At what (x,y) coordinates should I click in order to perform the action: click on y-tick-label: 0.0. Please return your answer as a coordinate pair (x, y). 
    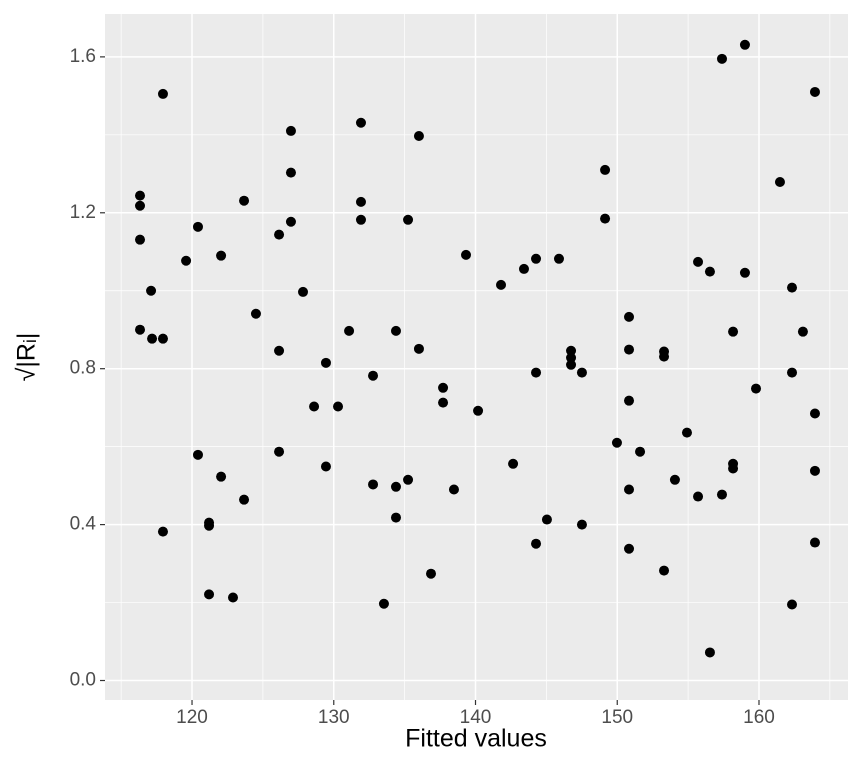
    Looking at the image, I should click on (83, 680).